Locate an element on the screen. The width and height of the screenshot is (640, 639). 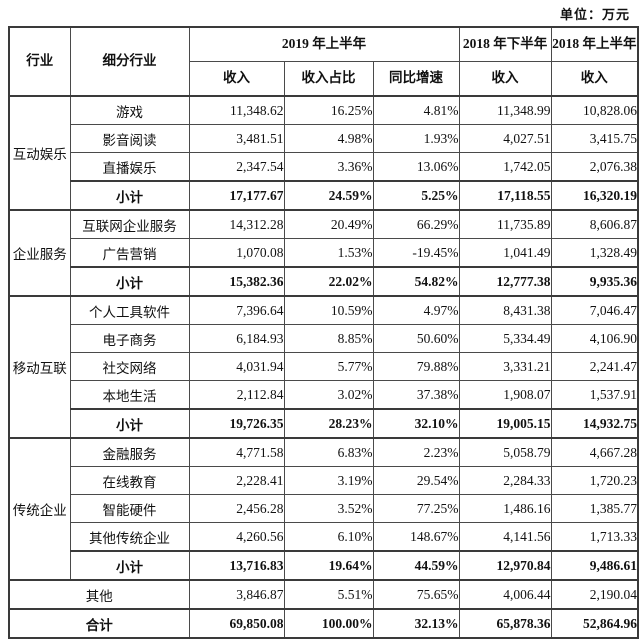
value-cell: 1,720.23 is located at coordinates (594, 480).